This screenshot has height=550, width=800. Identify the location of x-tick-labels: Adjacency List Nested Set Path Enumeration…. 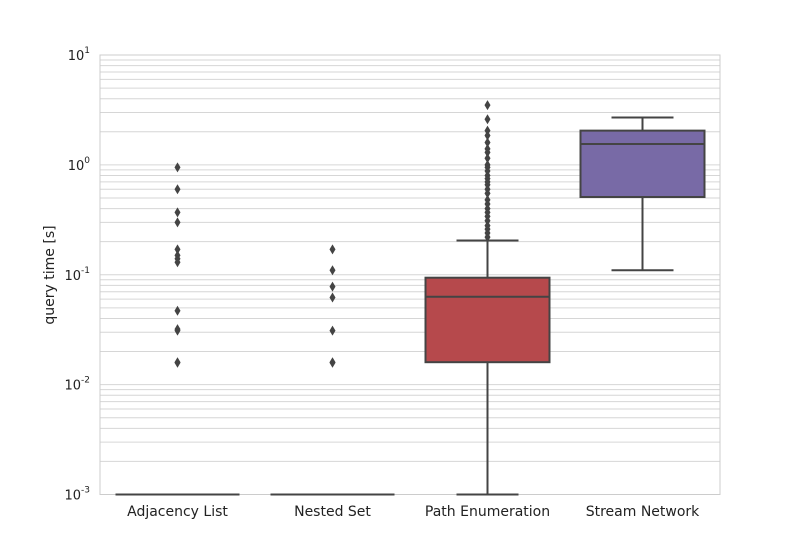
(413, 512).